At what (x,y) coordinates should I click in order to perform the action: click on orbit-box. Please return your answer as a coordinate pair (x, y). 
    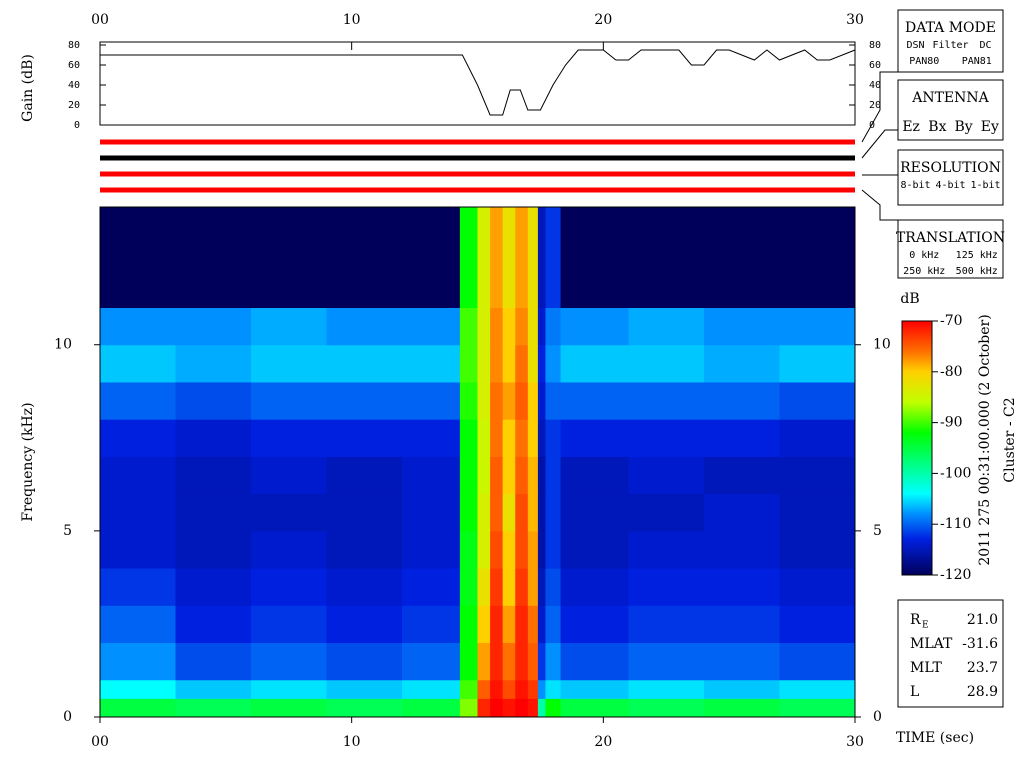
    Looking at the image, I should click on (950, 653).